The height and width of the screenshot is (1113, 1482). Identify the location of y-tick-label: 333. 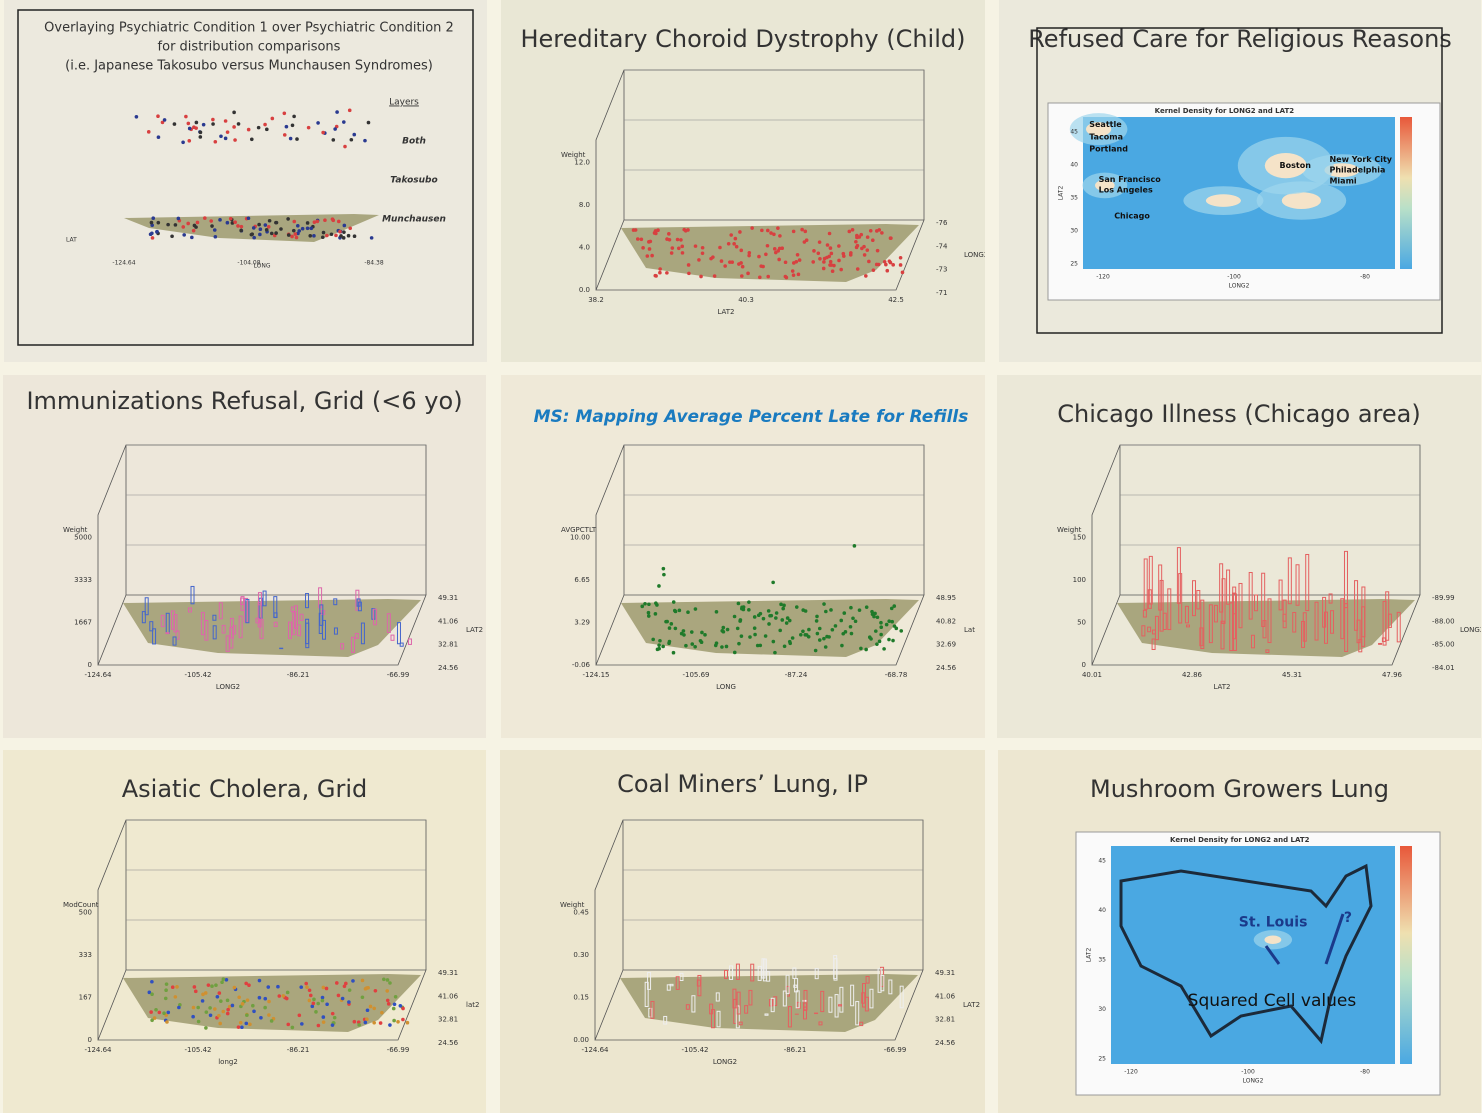
(85, 955).